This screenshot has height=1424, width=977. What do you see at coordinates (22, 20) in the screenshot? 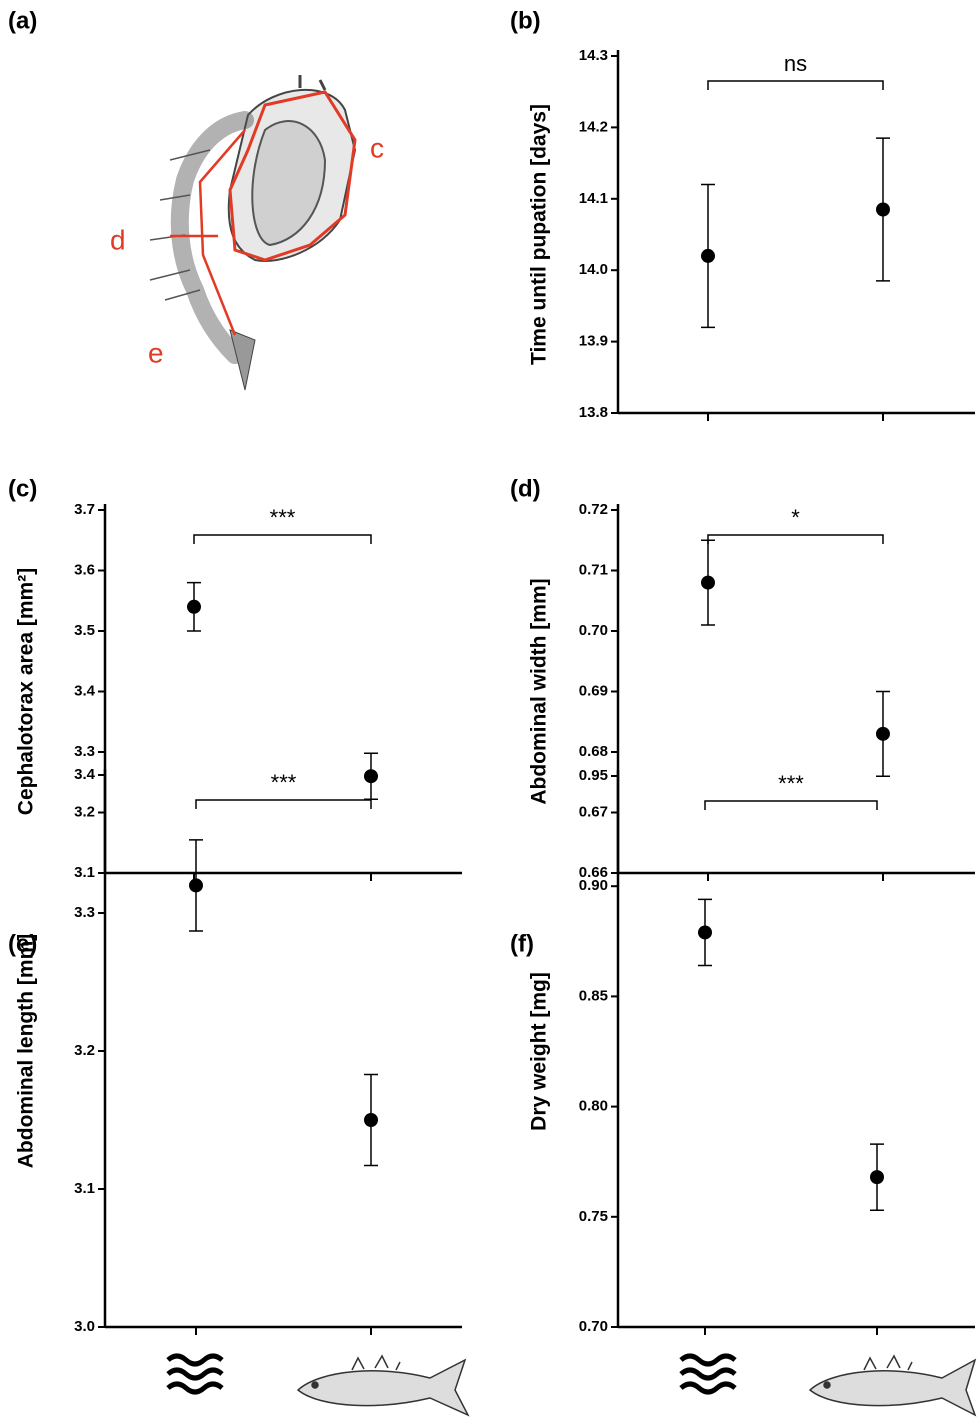
I see `panel-label: (a)` at bounding box center [22, 20].